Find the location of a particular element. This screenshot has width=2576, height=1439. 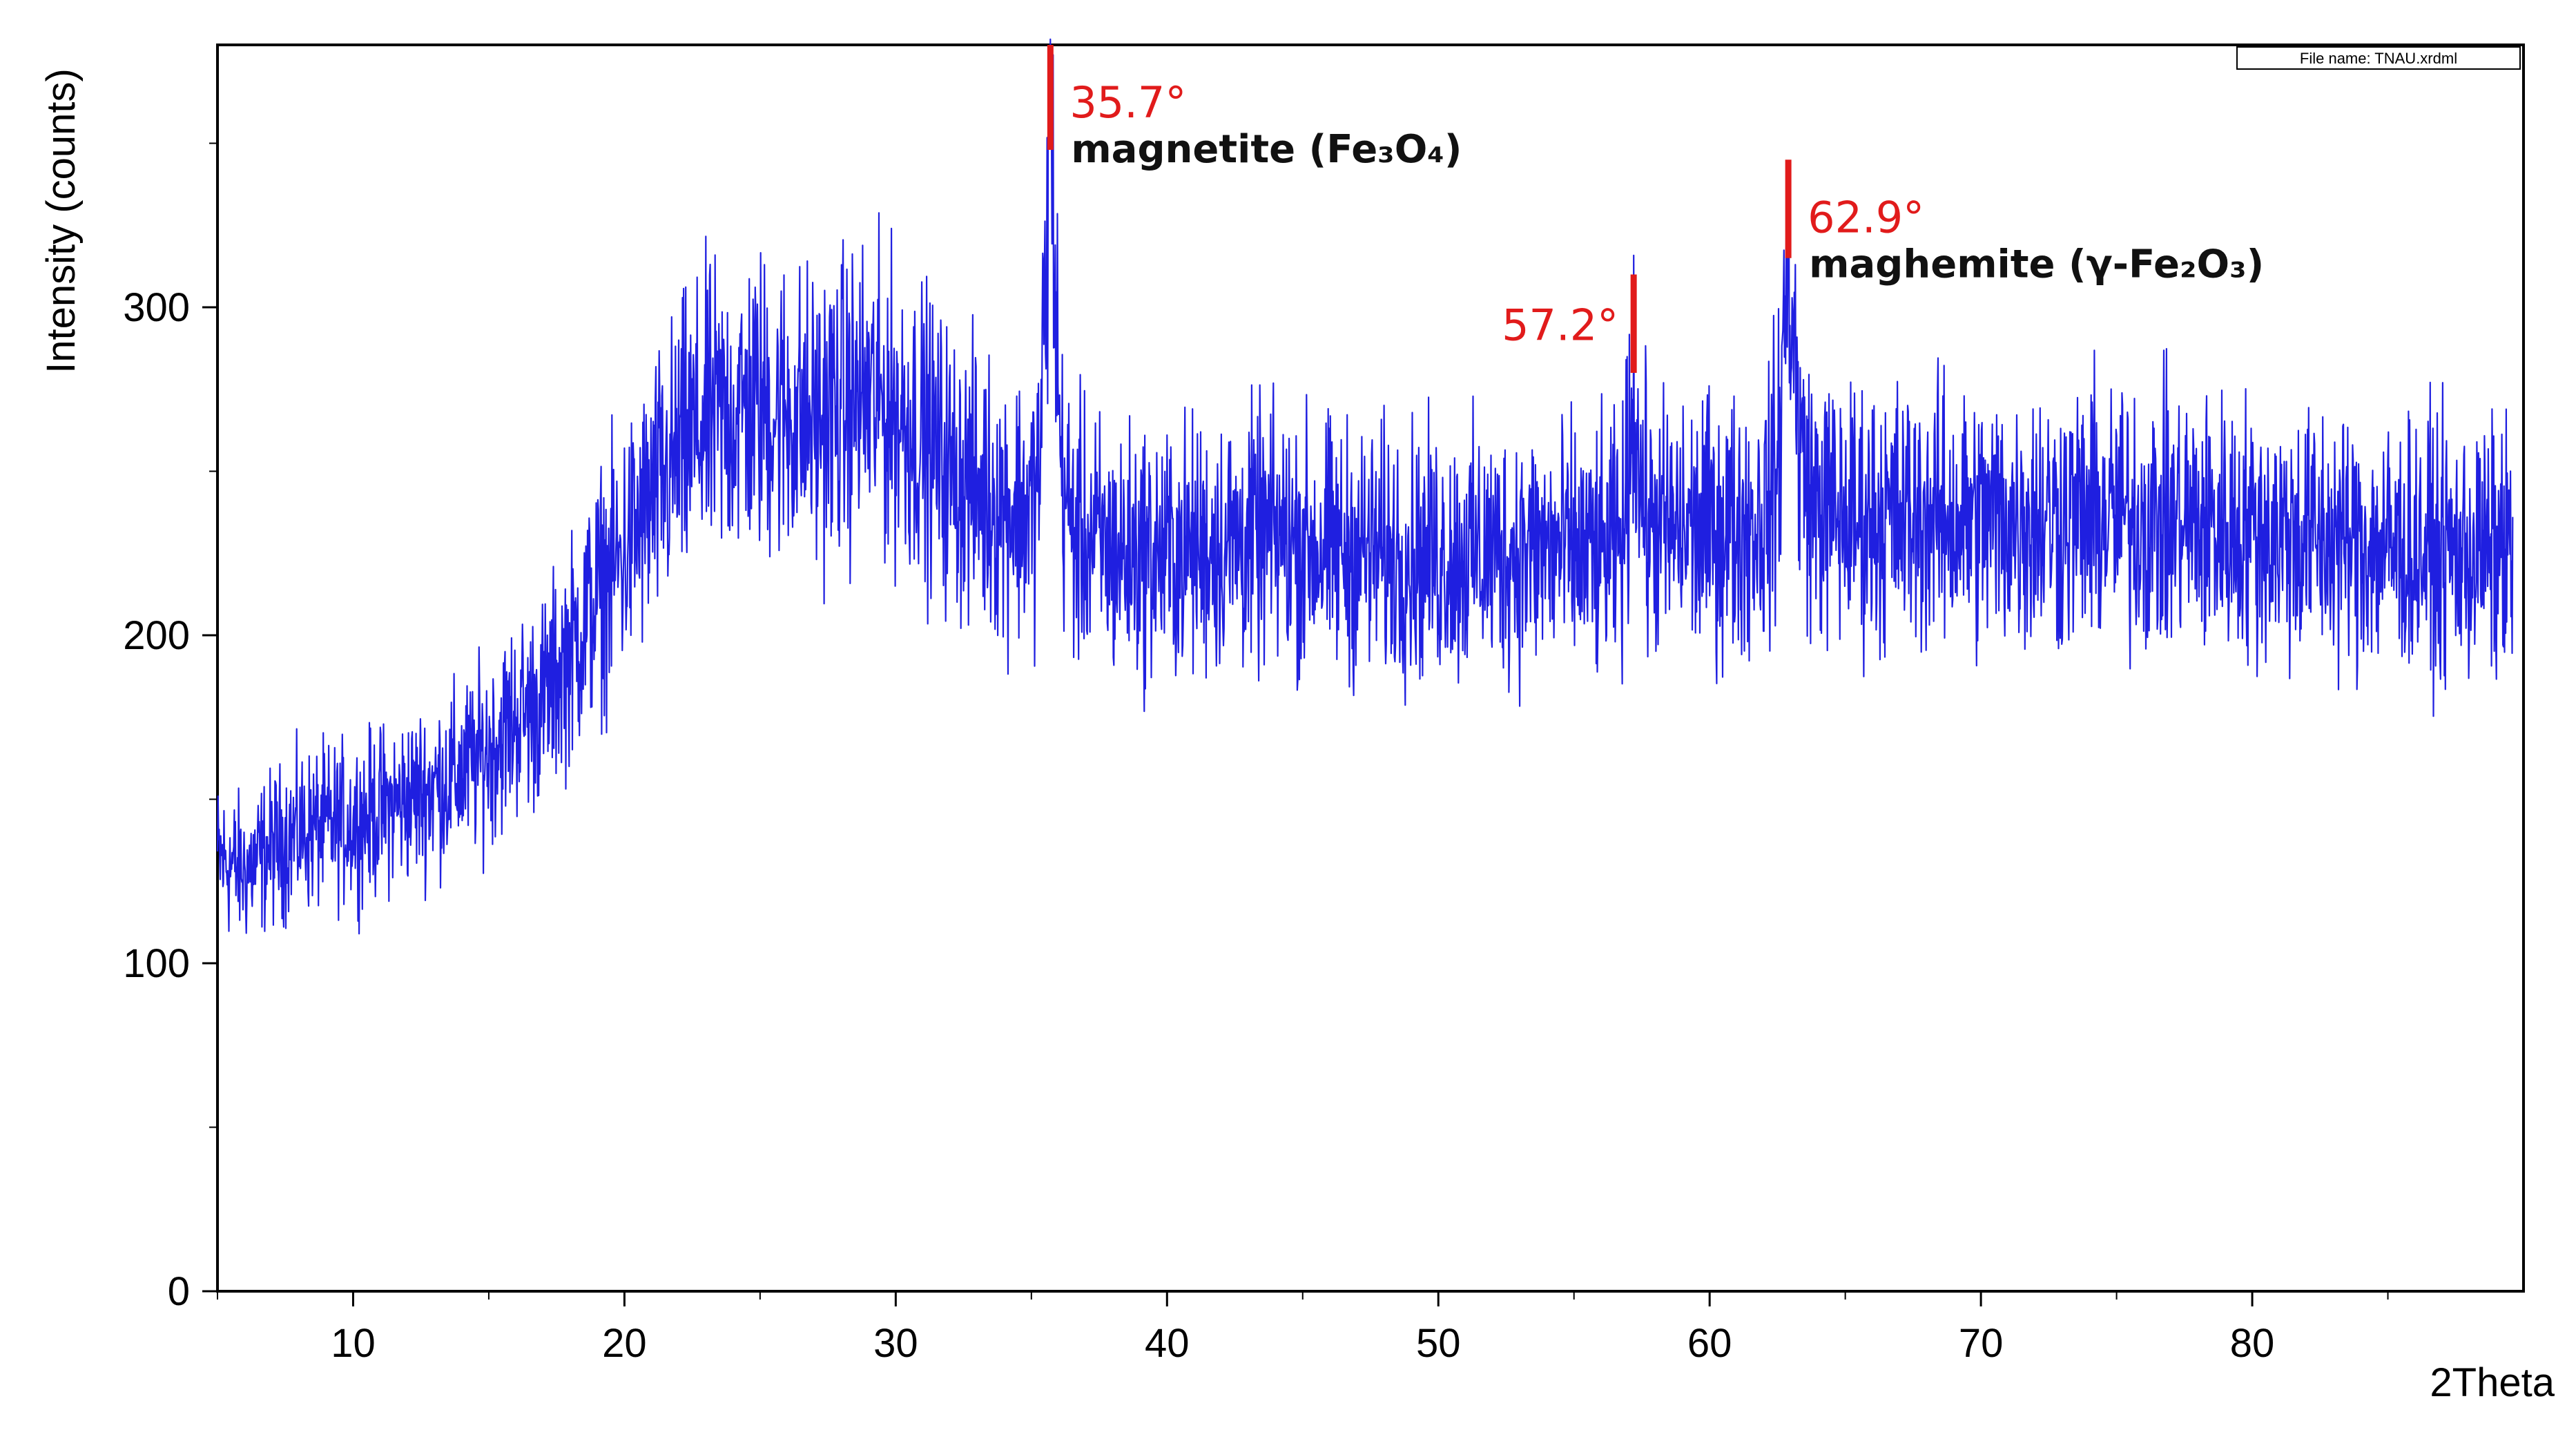

x-tick-label: 60 is located at coordinates (1710, 1343).